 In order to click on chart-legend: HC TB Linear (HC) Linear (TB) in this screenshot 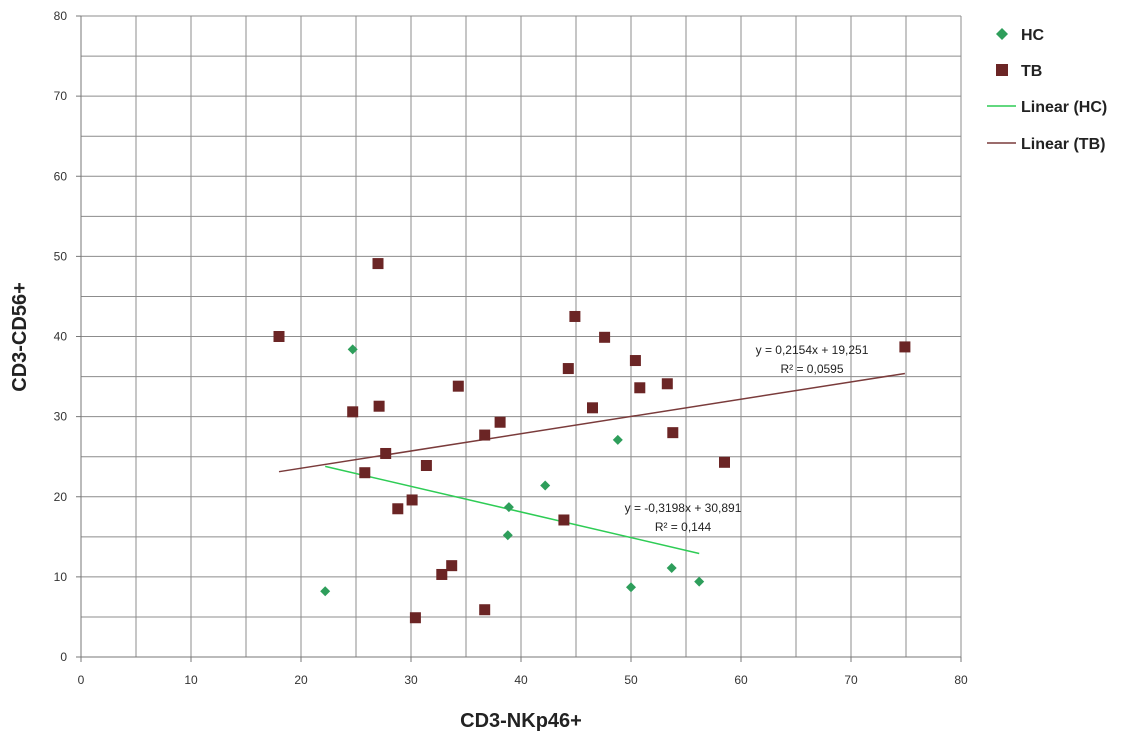, I will do `click(1047, 90)`.